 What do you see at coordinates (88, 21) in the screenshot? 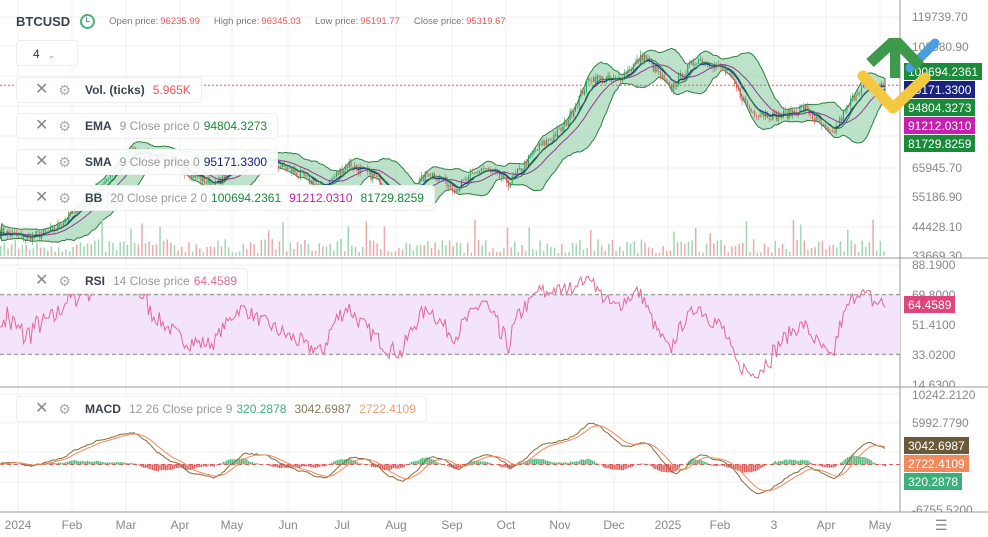
I see `clock-icon` at bounding box center [88, 21].